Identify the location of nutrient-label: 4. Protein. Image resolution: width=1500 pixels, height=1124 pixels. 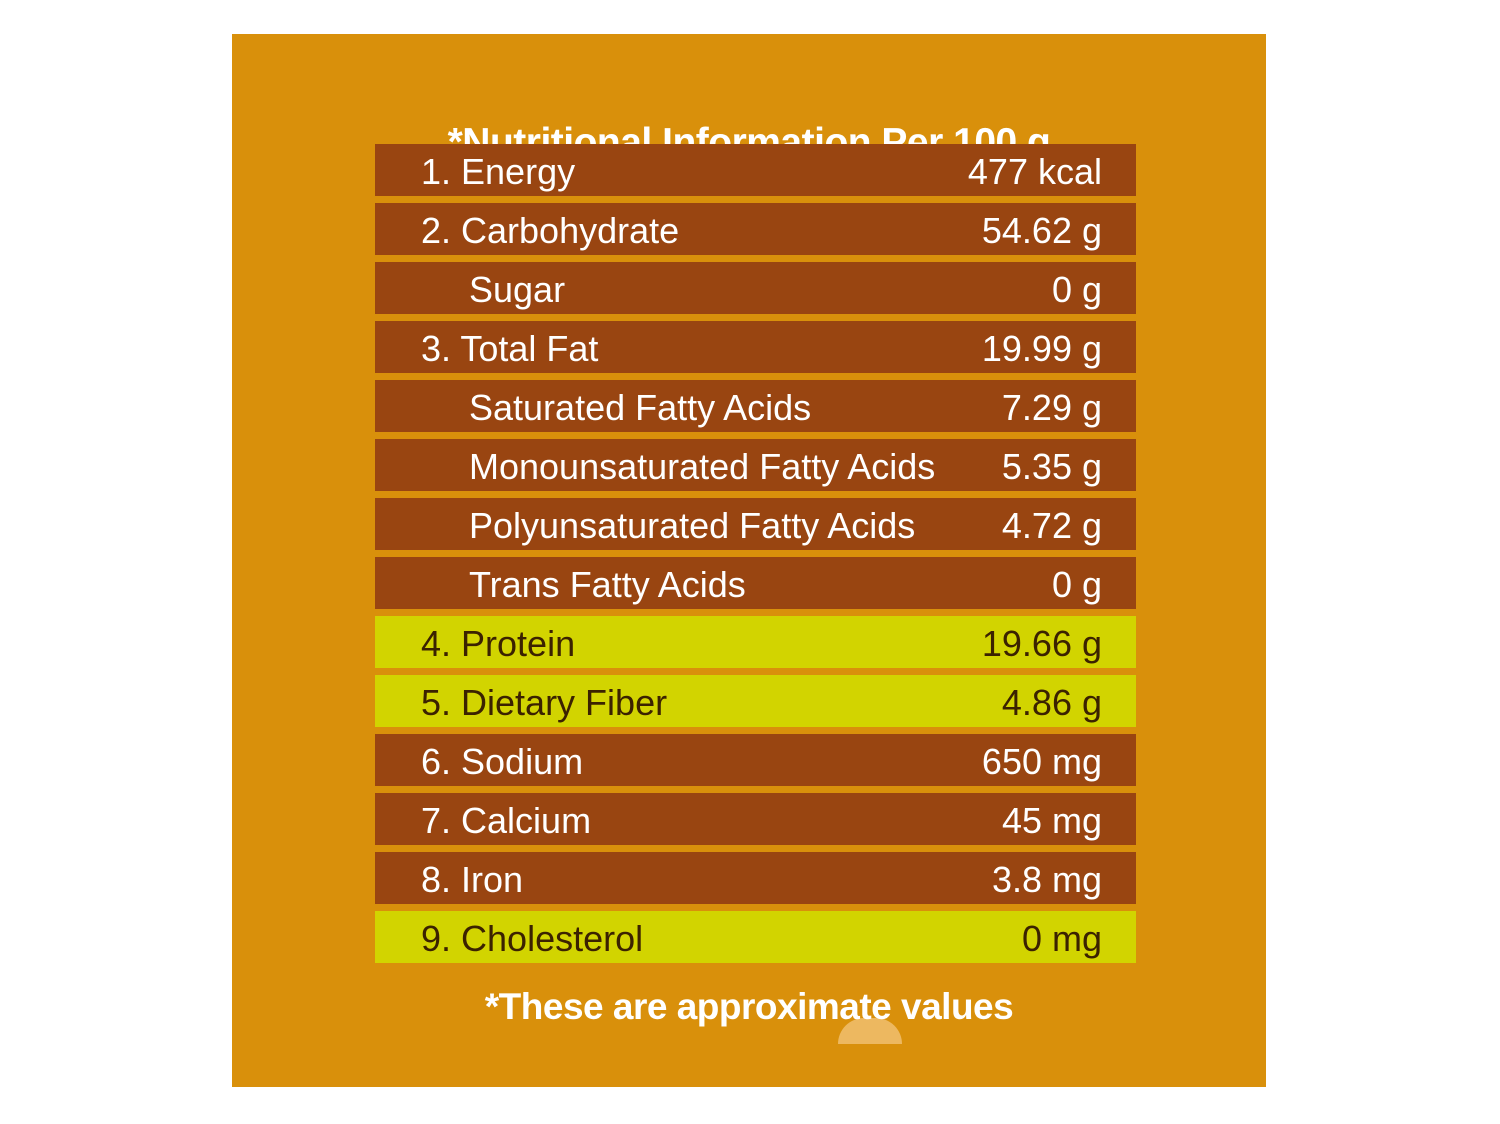
(498, 643).